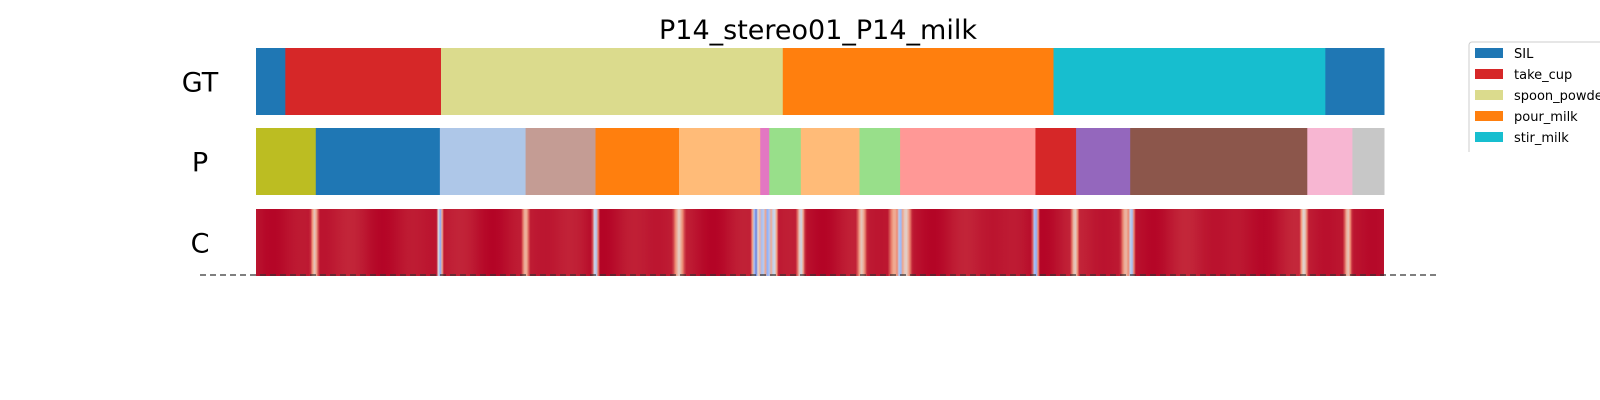 The width and height of the screenshot is (1600, 400). What do you see at coordinates (1557, 96) in the screenshot?
I see `legend-label-2: spoon_powder` at bounding box center [1557, 96].